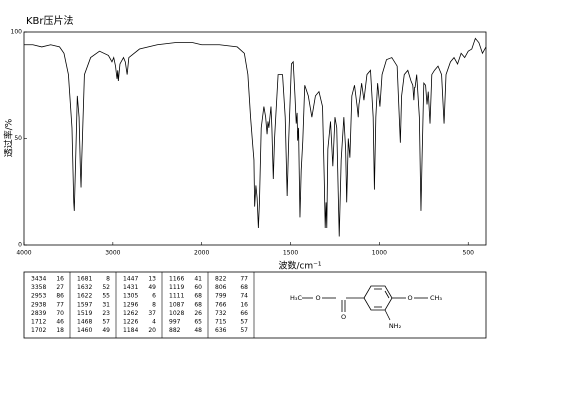 The image size is (570, 418). Describe the element at coordinates (152, 330) in the screenshot. I see `peak-intensity: 20` at that location.